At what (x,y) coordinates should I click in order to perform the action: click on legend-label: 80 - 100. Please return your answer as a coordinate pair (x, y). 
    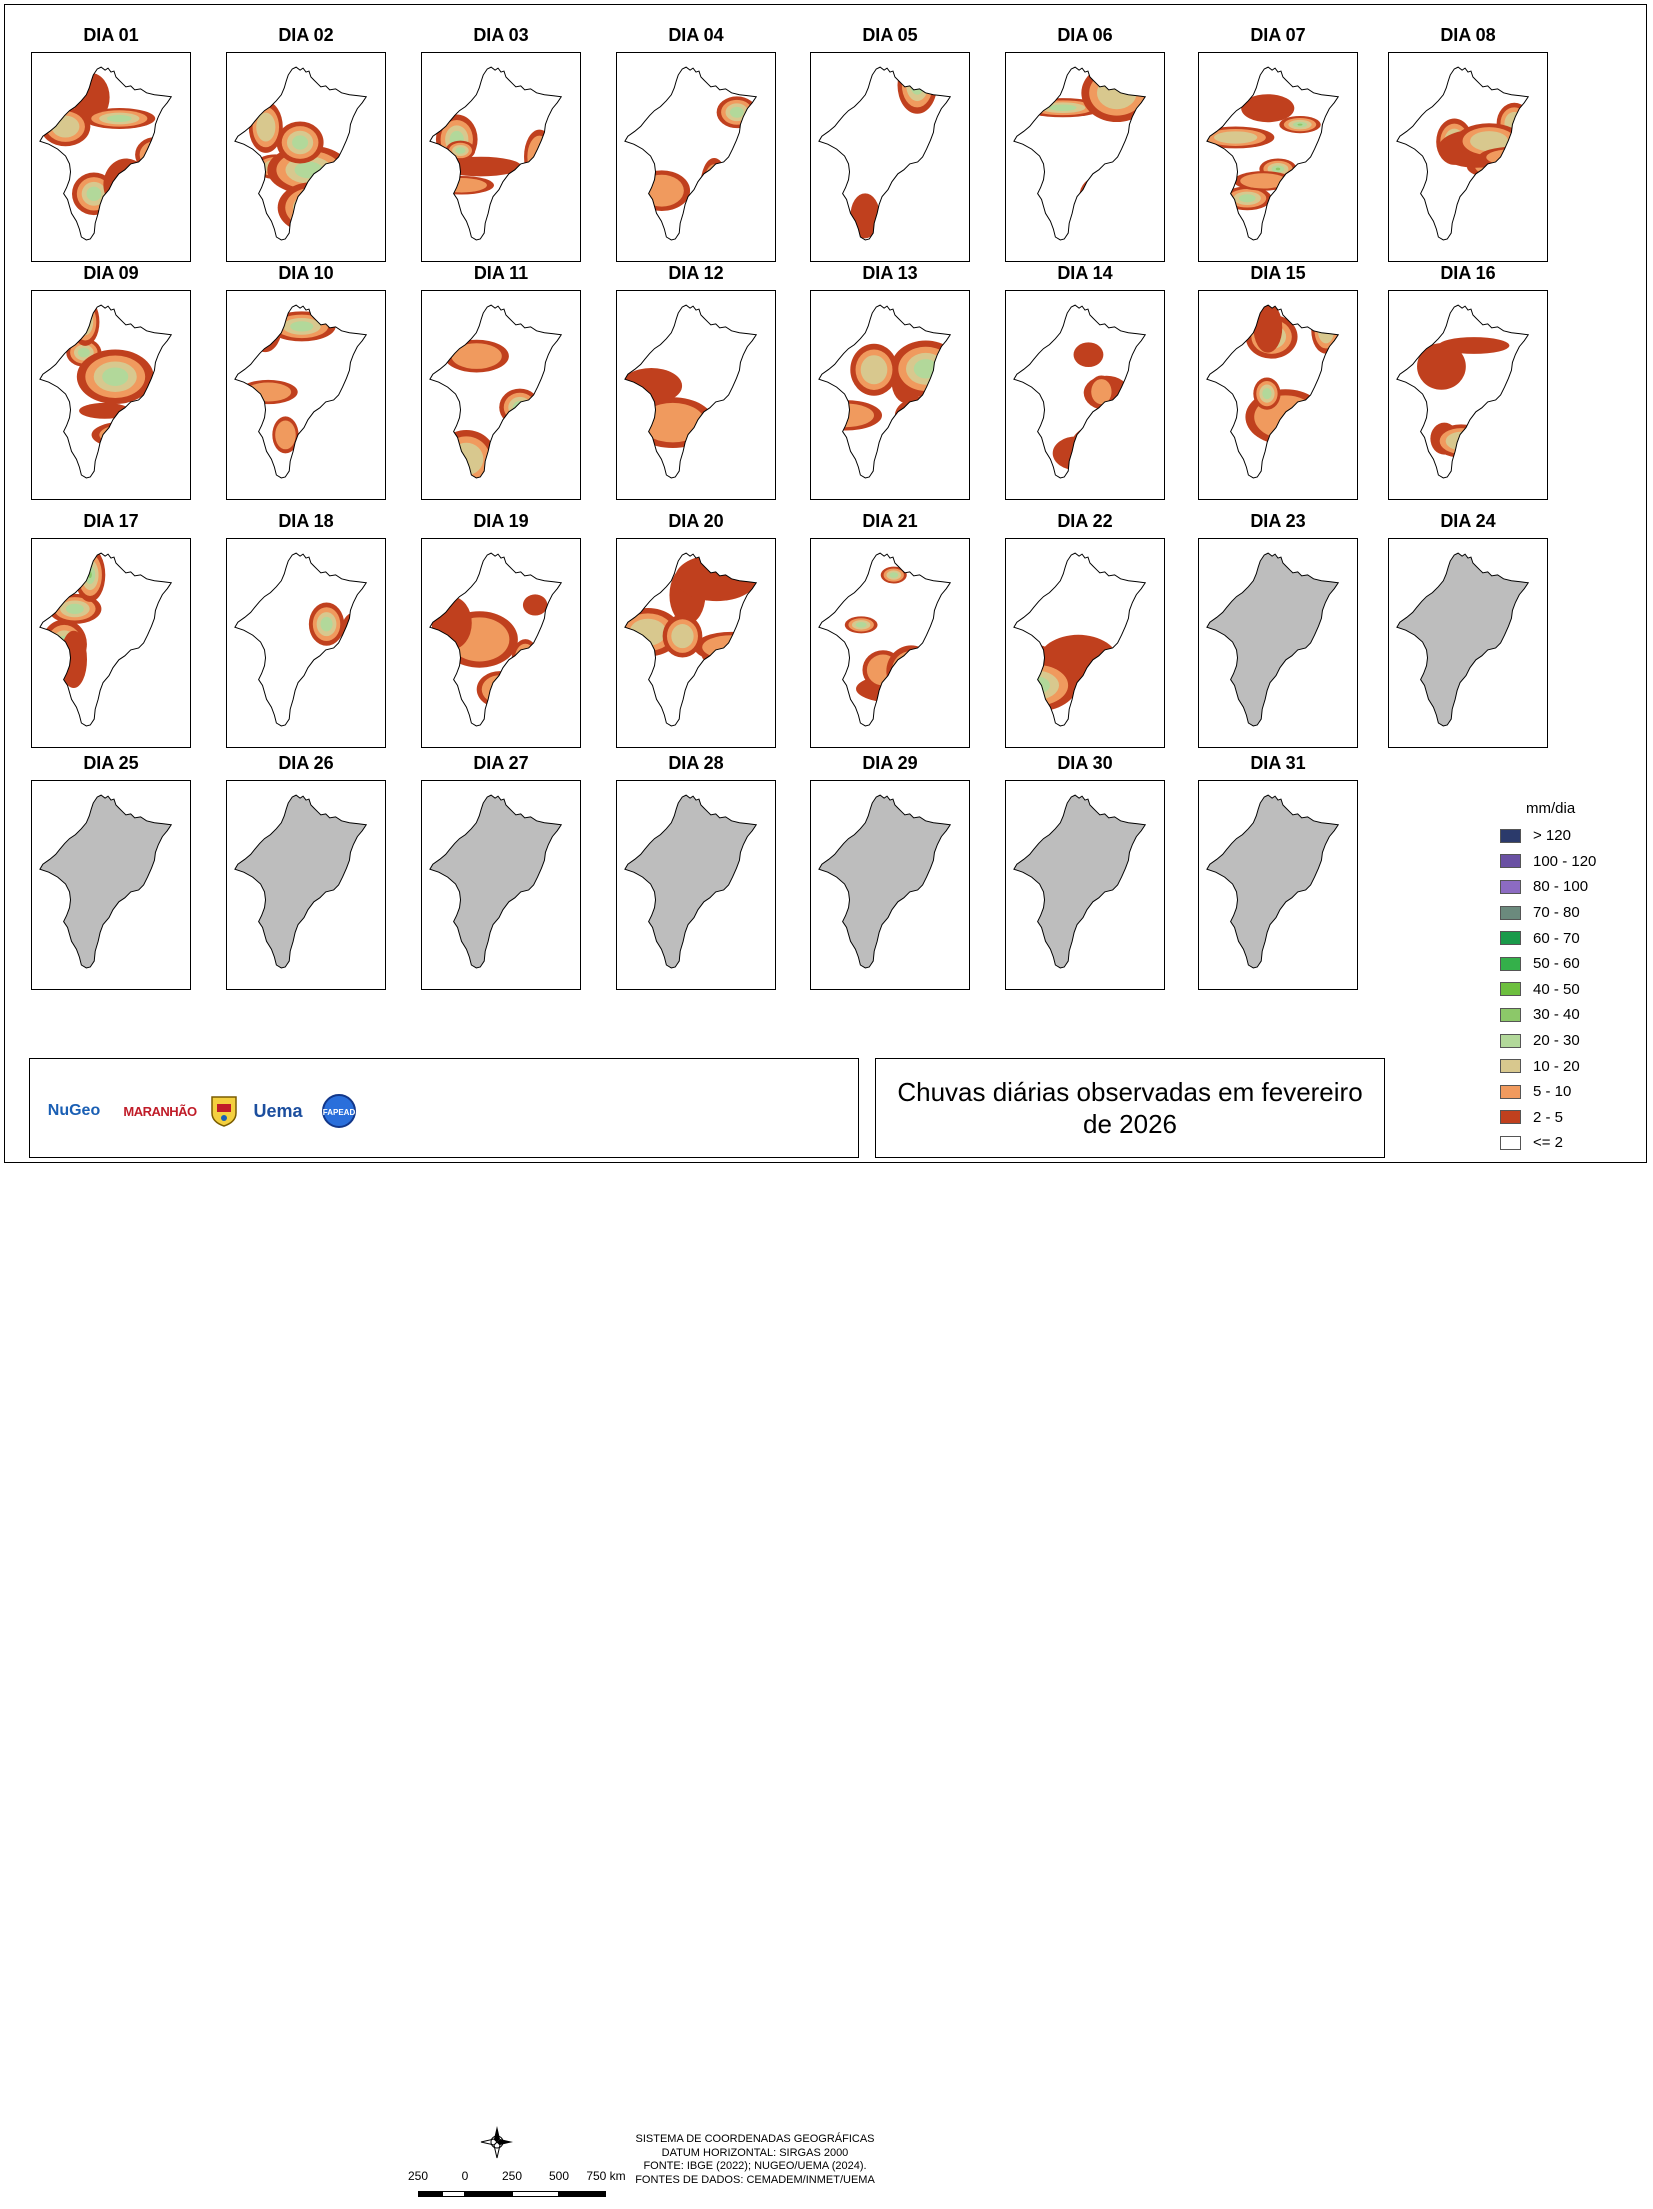
    Looking at the image, I should click on (1561, 887).